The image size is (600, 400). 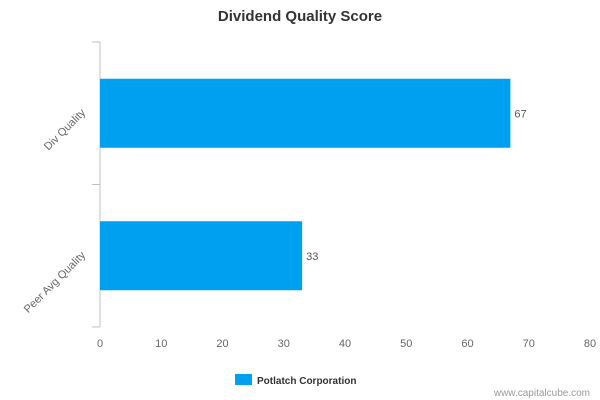 What do you see at coordinates (529, 344) in the screenshot?
I see `x-tick-label: 70` at bounding box center [529, 344].